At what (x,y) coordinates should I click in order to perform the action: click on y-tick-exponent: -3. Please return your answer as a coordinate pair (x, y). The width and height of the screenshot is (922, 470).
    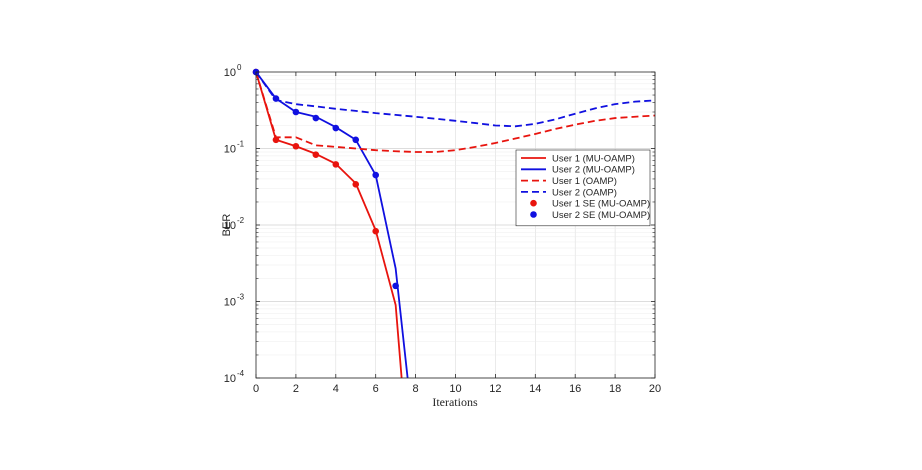
    Looking at the image, I should click on (241, 297).